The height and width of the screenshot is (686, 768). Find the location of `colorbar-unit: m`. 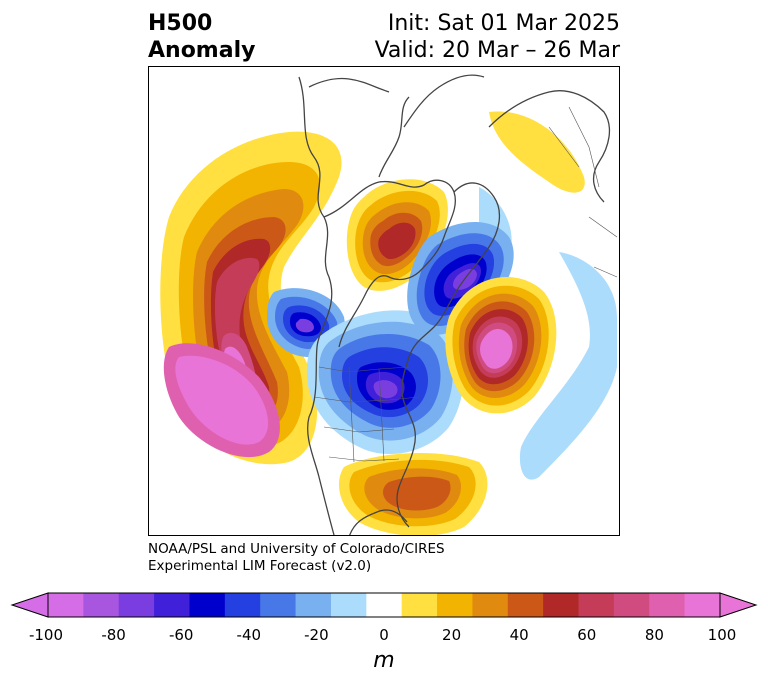

colorbar-unit: m is located at coordinates (384, 660).